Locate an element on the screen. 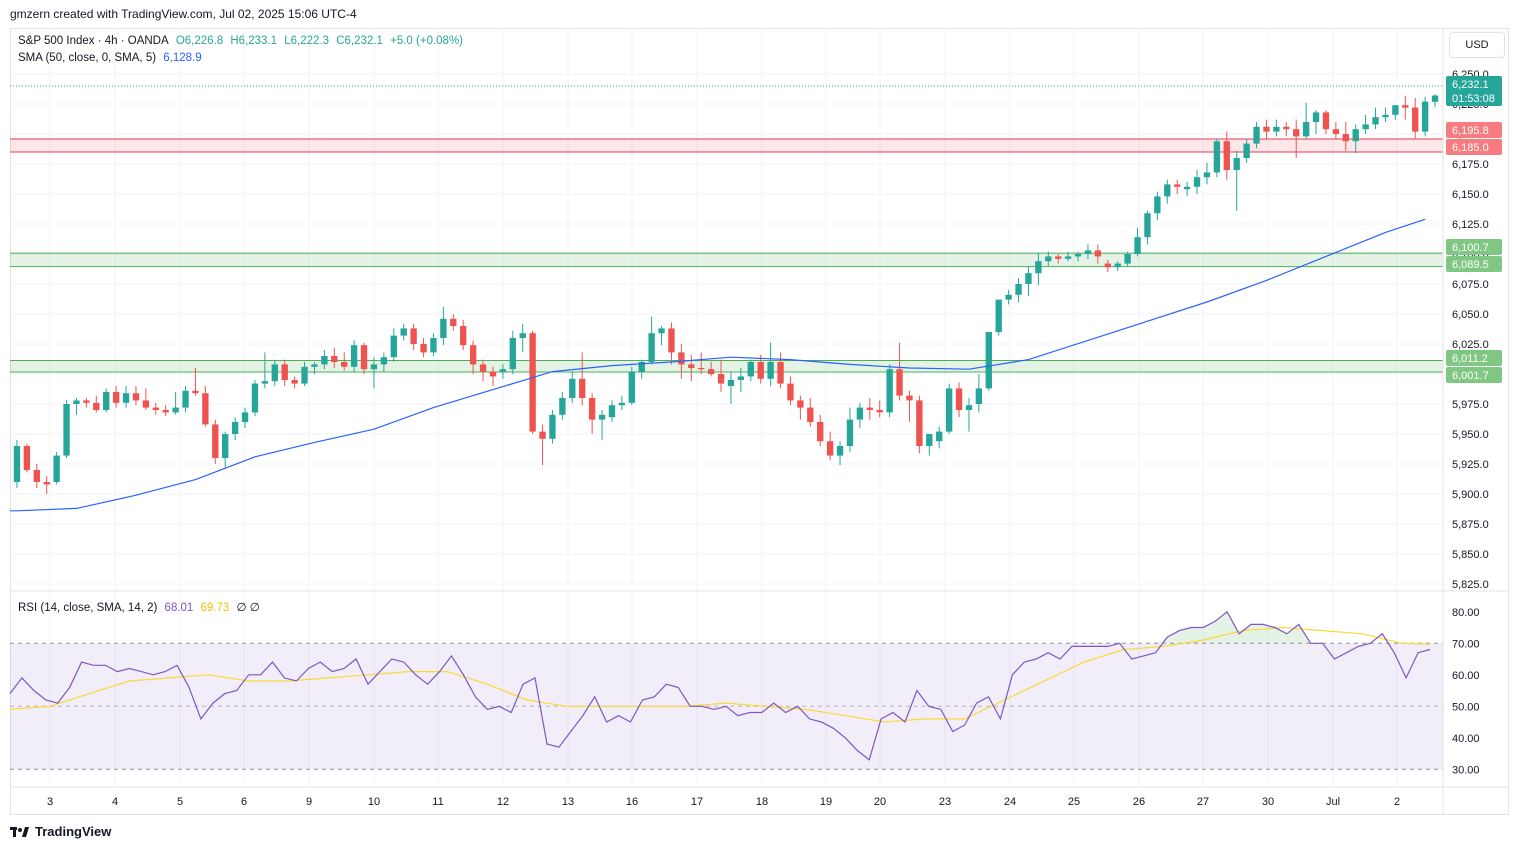  price-tick-label: 5,950.0 is located at coordinates (1470, 435).